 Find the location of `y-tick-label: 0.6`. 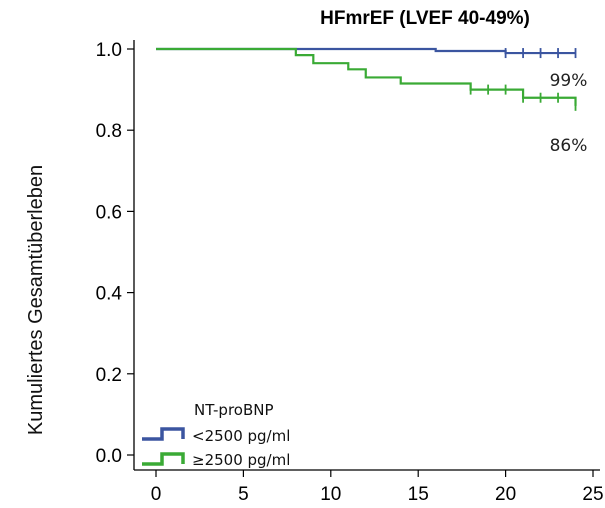

y-tick-label: 0.6 is located at coordinates (109, 212).